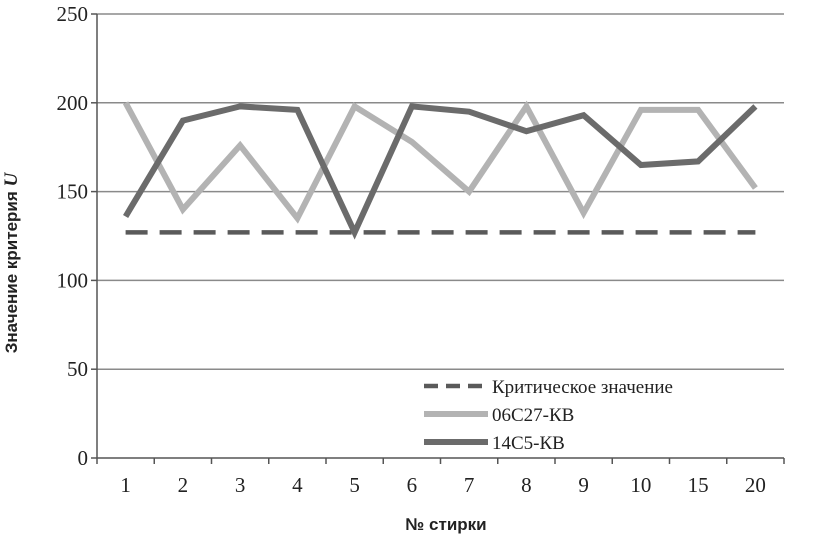  Describe the element at coordinates (77, 369) in the screenshot. I see `y-tick-label-50: 50` at that location.